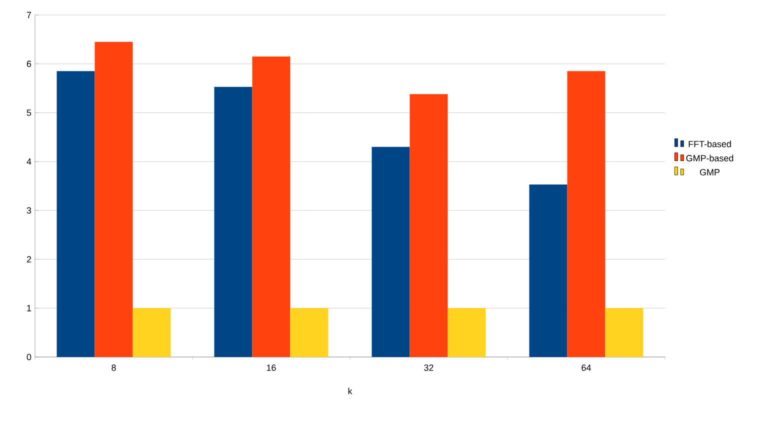 Image resolution: width=784 pixels, height=430 pixels. What do you see at coordinates (29, 15) in the screenshot?
I see `y-tick-label: 7` at bounding box center [29, 15].